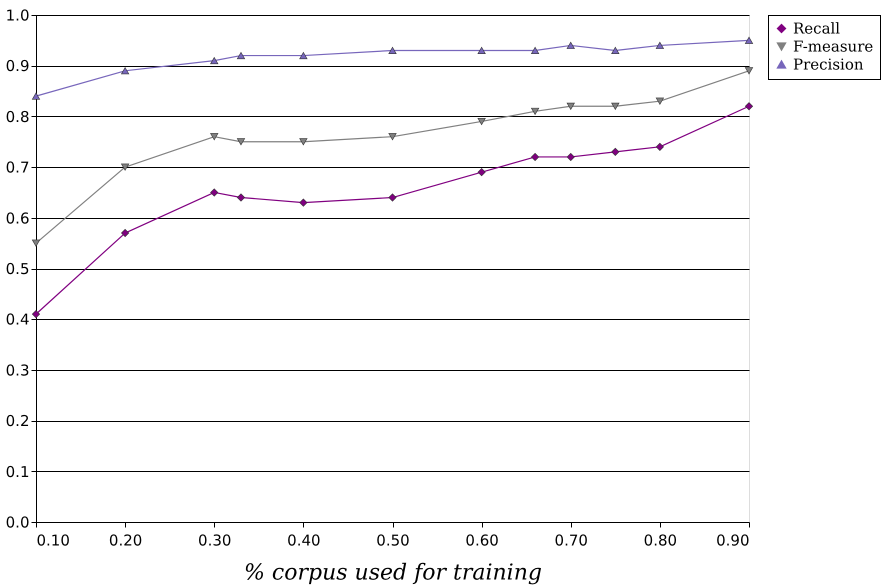  What do you see at coordinates (733, 541) in the screenshot?
I see `x-tick-label: 0.90` at bounding box center [733, 541].